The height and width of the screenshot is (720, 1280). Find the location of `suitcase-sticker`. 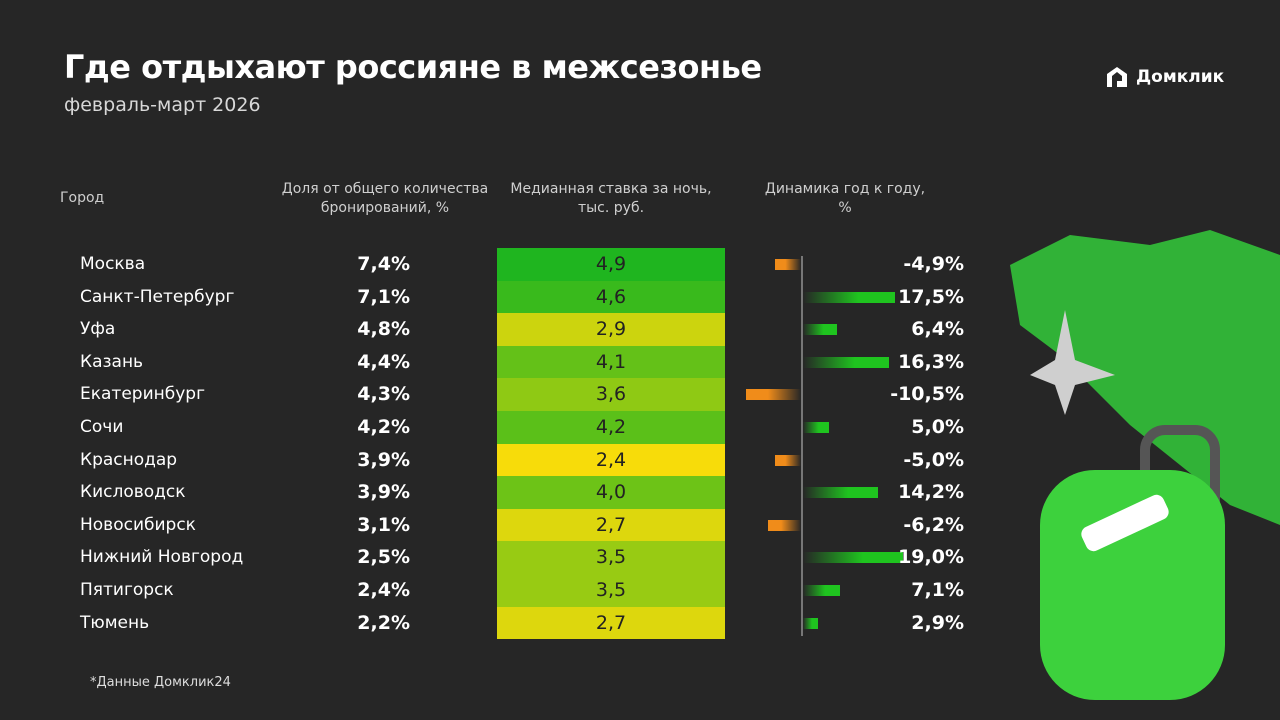

suitcase-sticker is located at coordinates (1125, 523).